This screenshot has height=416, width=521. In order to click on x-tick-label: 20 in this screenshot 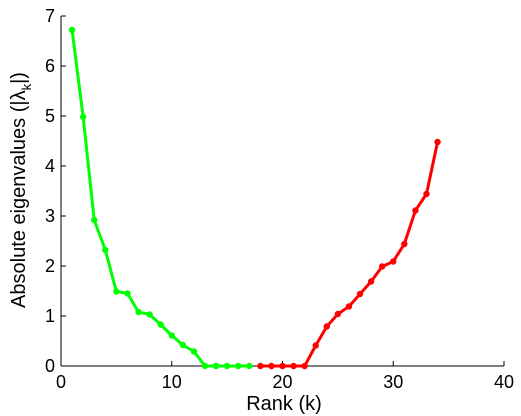, I will do `click(282, 382)`.